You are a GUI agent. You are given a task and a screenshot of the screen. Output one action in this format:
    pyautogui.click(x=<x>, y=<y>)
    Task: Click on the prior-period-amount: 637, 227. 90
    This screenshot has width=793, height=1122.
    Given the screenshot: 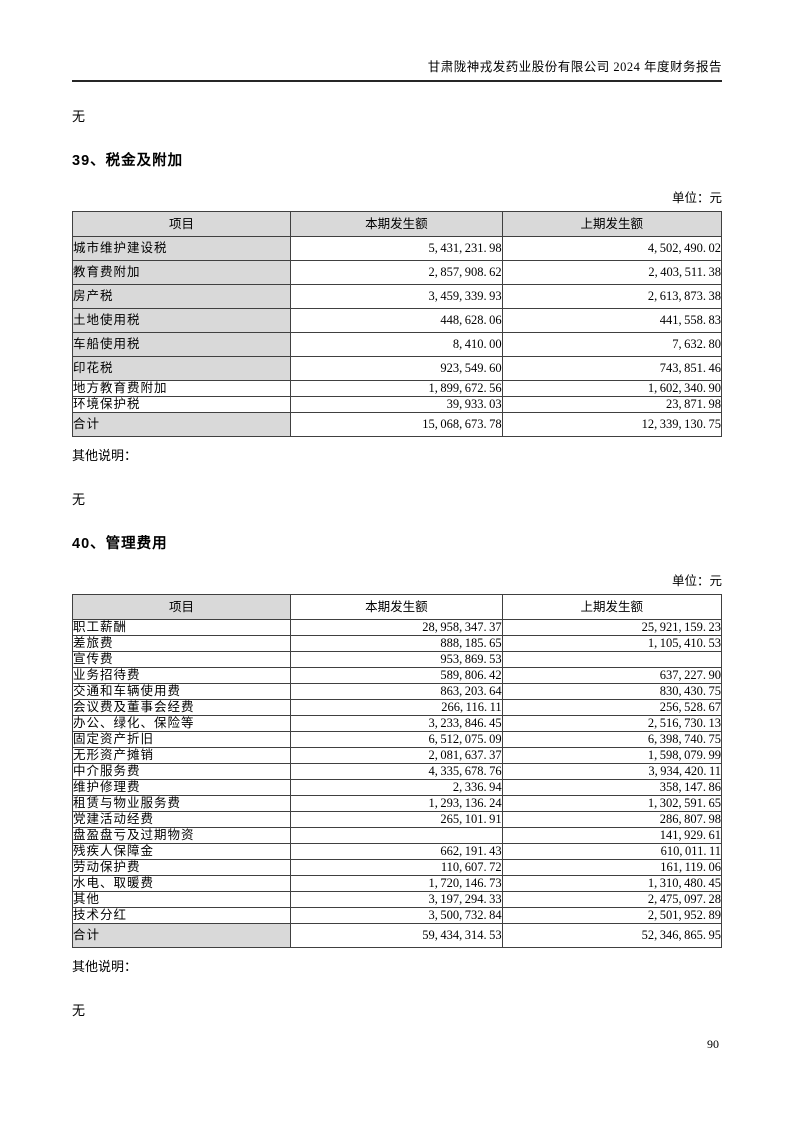 What is the action you would take?
    pyautogui.click(x=612, y=675)
    